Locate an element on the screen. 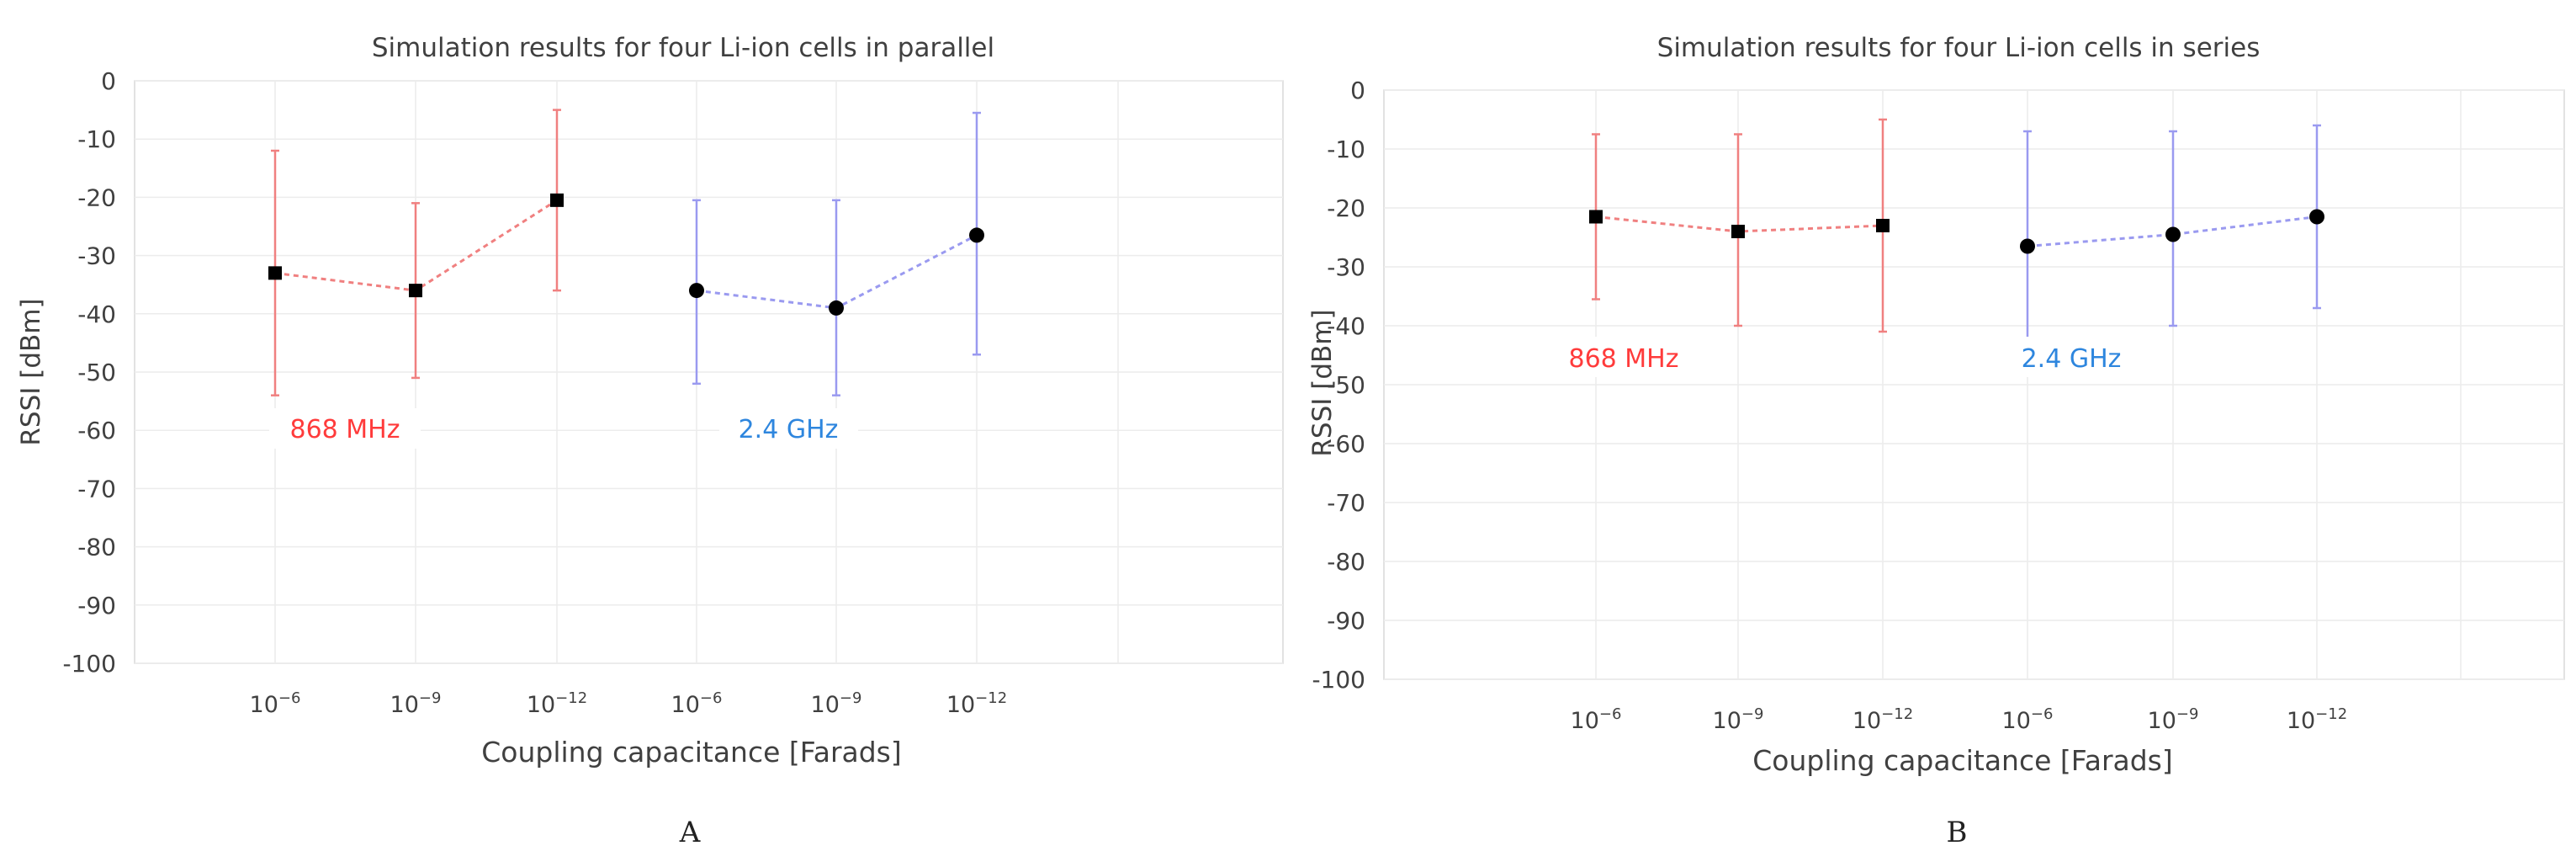 The width and height of the screenshot is (2576, 867). y-axis-label-b: RSSI [dBm] is located at coordinates (1322, 382).